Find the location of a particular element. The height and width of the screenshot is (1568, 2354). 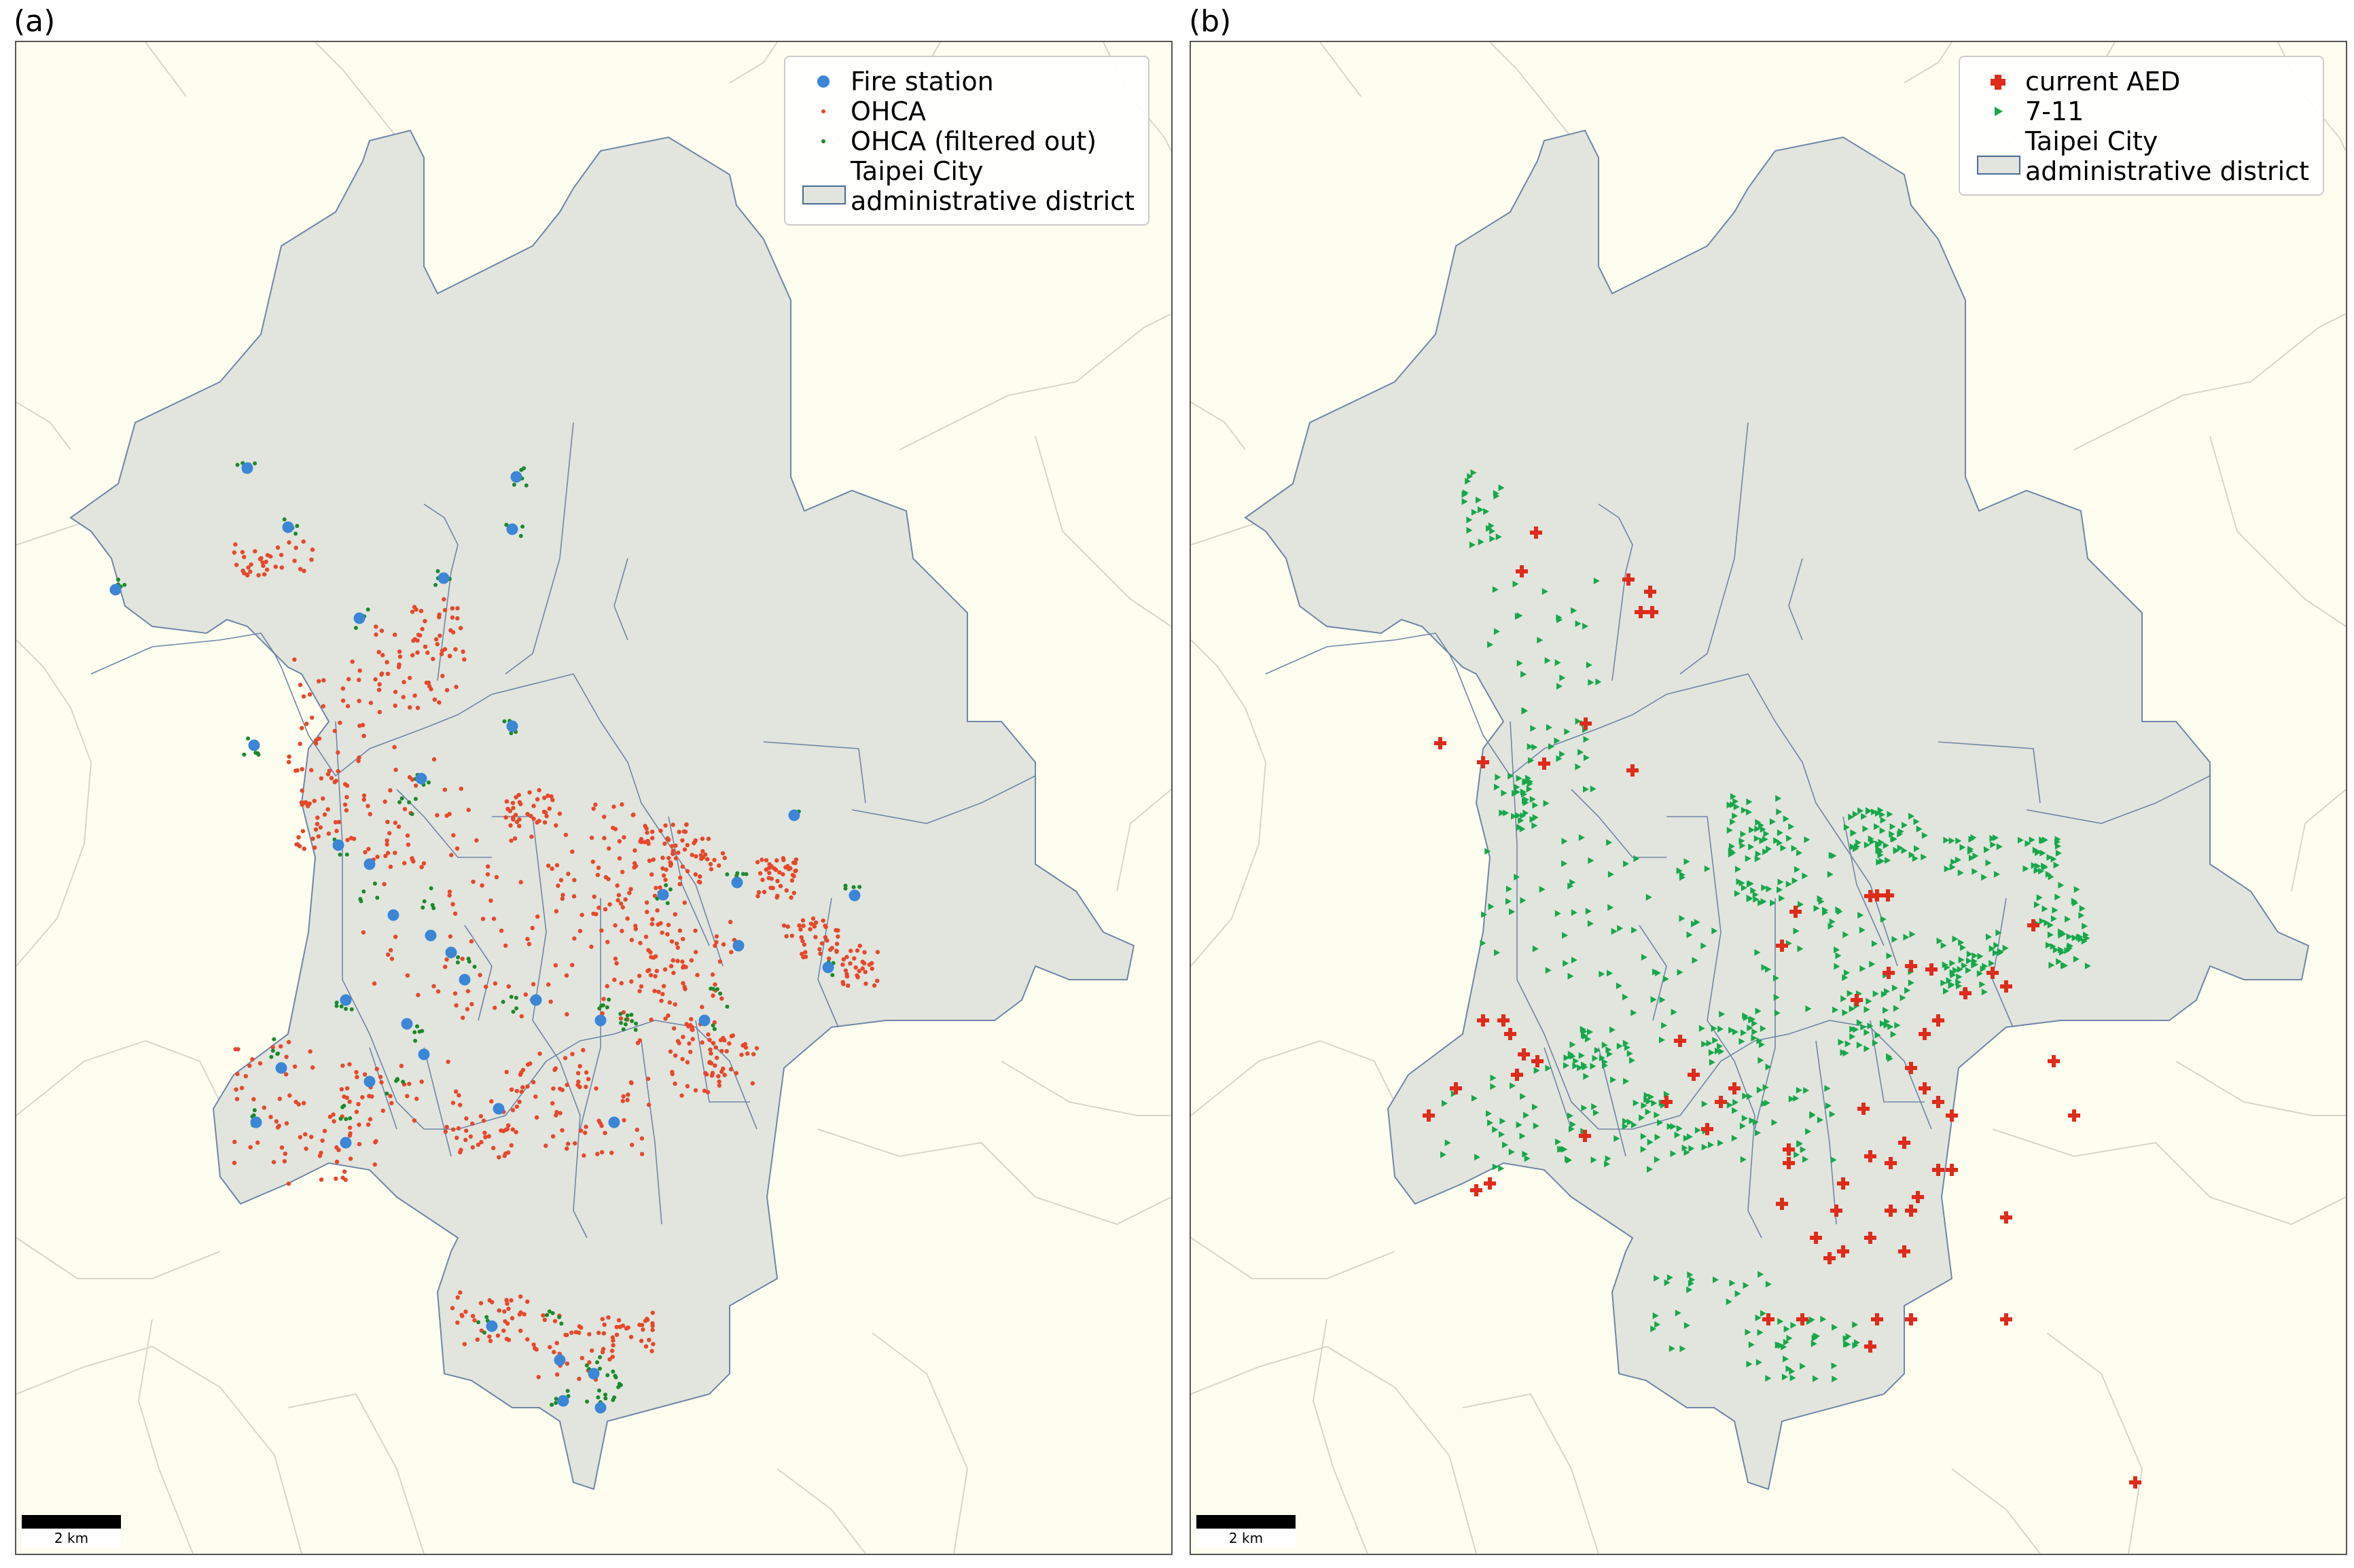

ohca-dot-icon is located at coordinates (823, 111).